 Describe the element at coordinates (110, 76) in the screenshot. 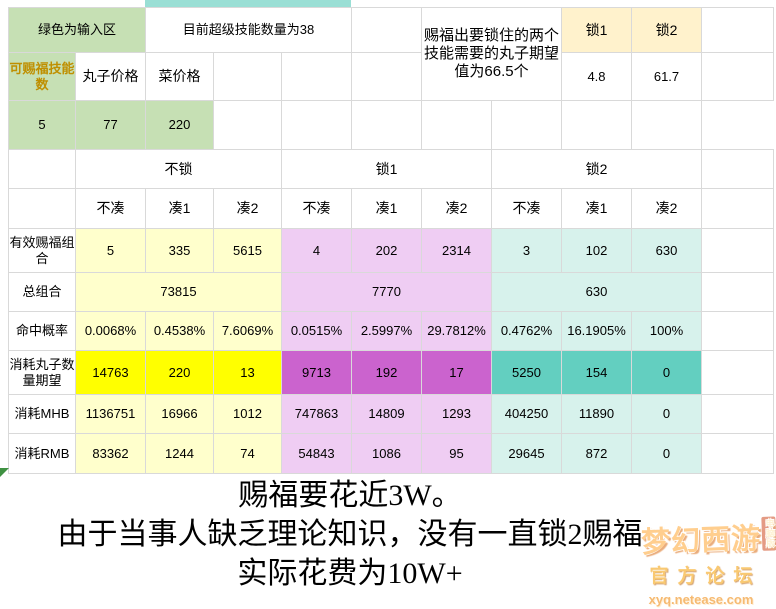

I see `pill-price-header-cell: 丸子价格` at that location.